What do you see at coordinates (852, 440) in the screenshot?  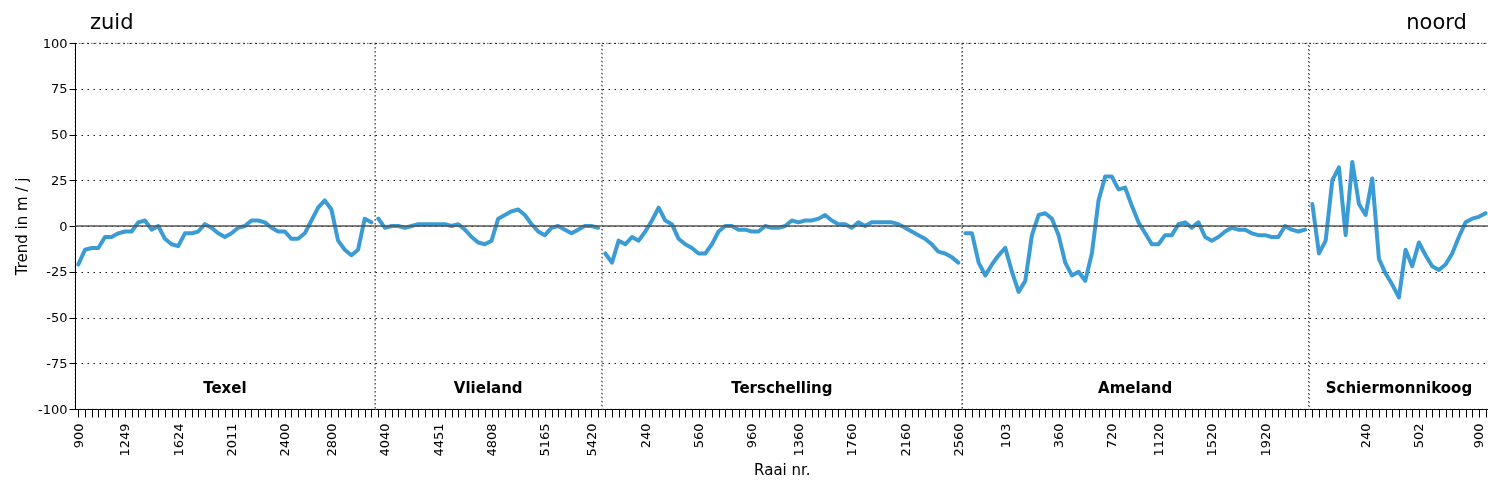 I see `x-tick-label: 1760` at bounding box center [852, 440].